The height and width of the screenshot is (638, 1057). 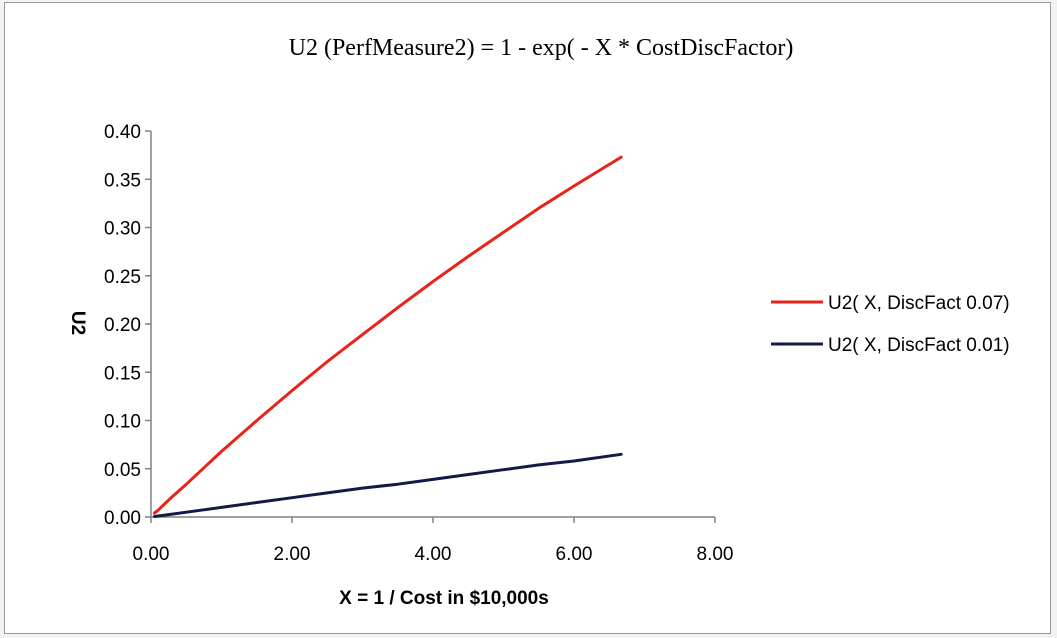 I want to click on y-tick-label: 0.30, so click(x=122, y=229).